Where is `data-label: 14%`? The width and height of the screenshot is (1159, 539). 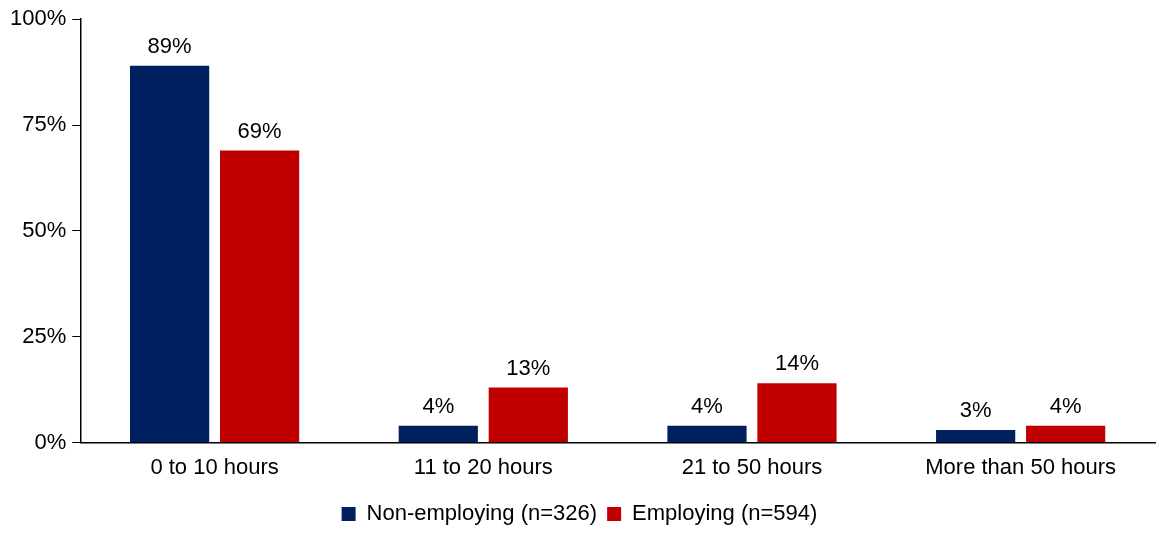
data-label: 14% is located at coordinates (796, 363).